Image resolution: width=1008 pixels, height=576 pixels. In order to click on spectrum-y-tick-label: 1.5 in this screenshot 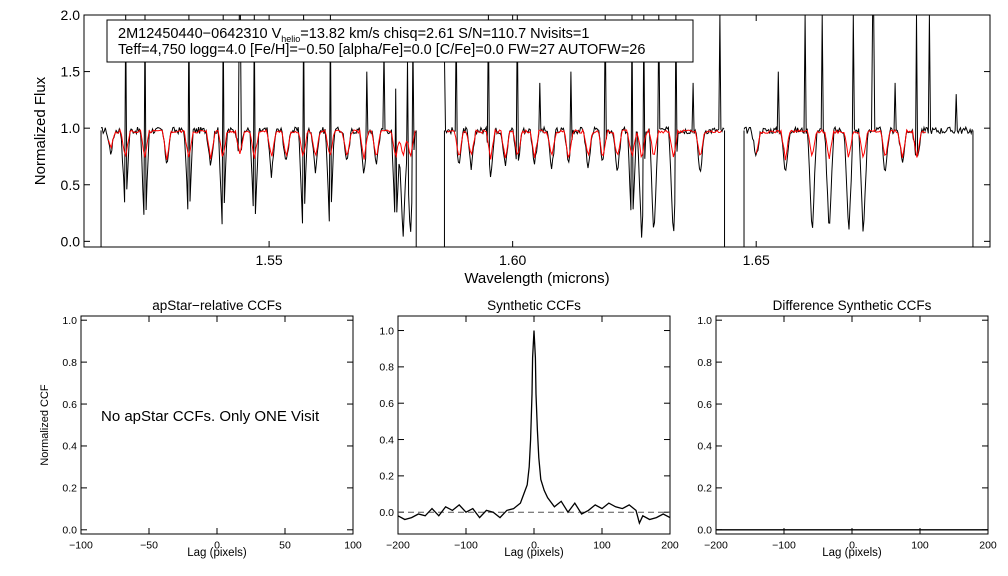, I will do `click(71, 72)`.